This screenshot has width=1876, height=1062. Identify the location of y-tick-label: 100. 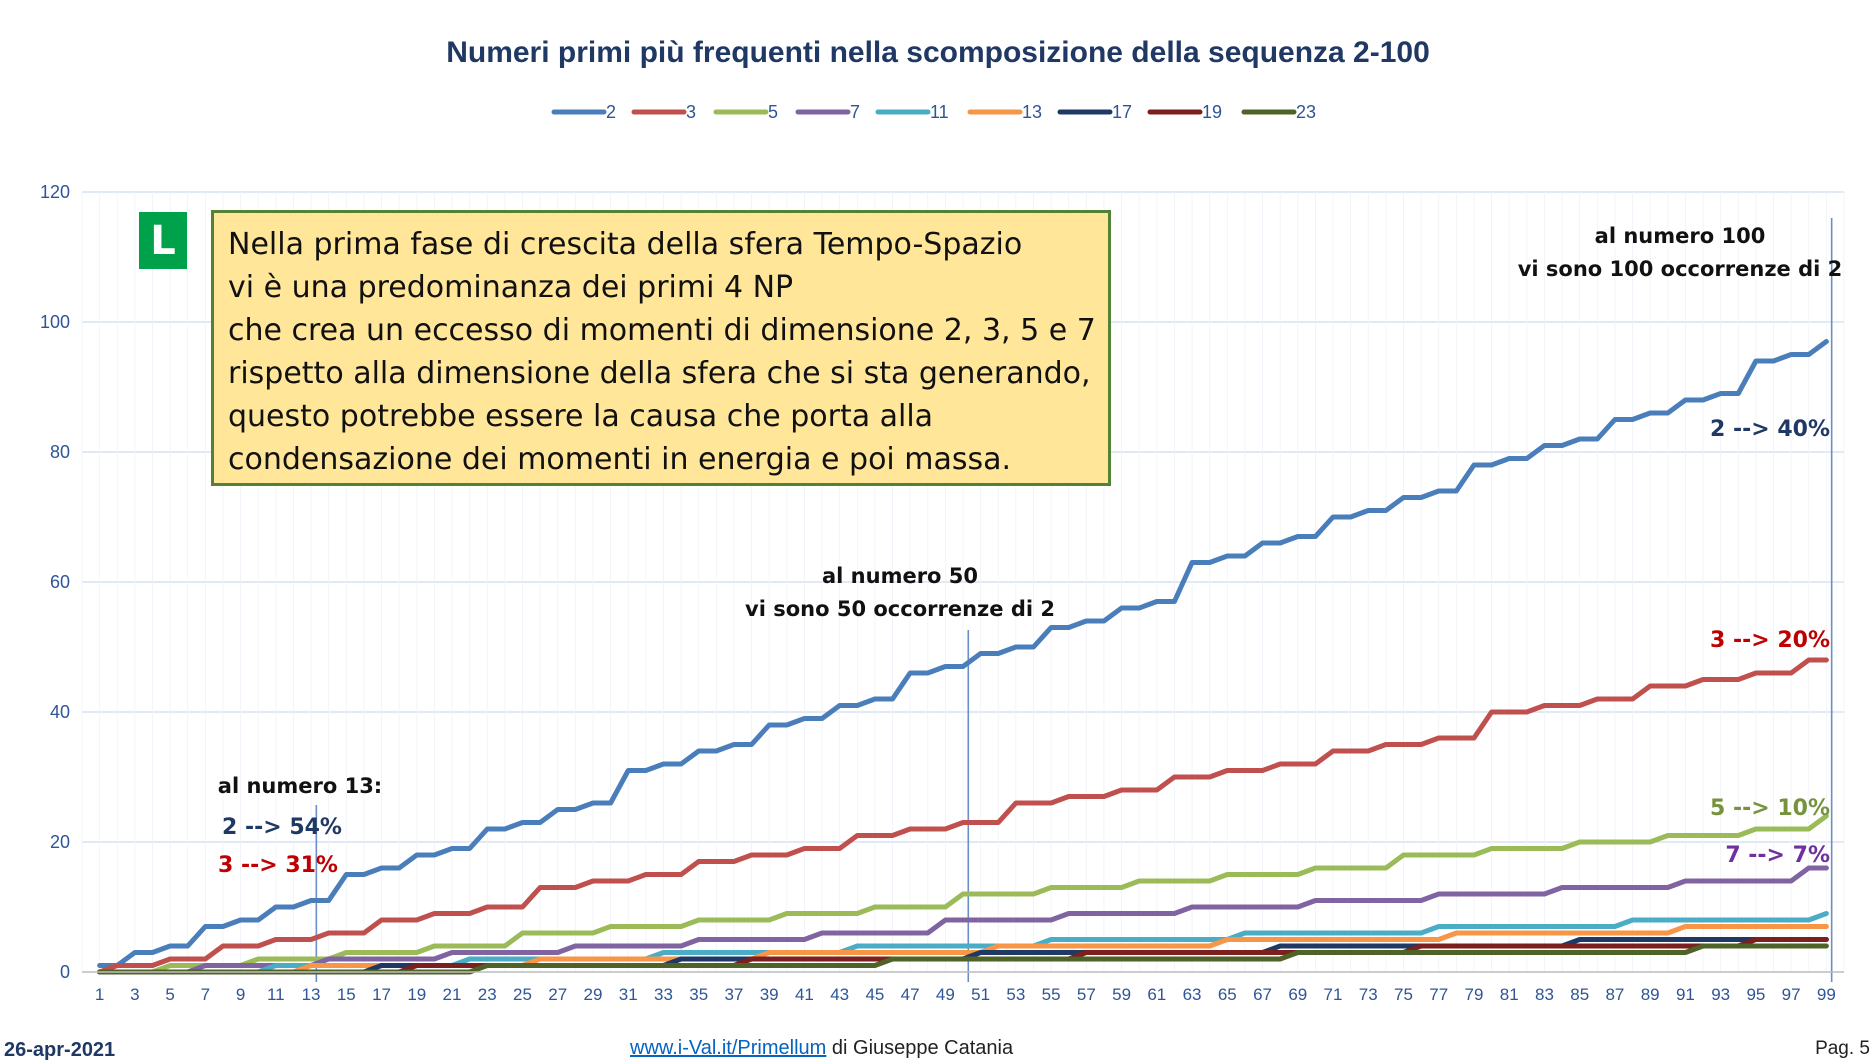
(55, 322).